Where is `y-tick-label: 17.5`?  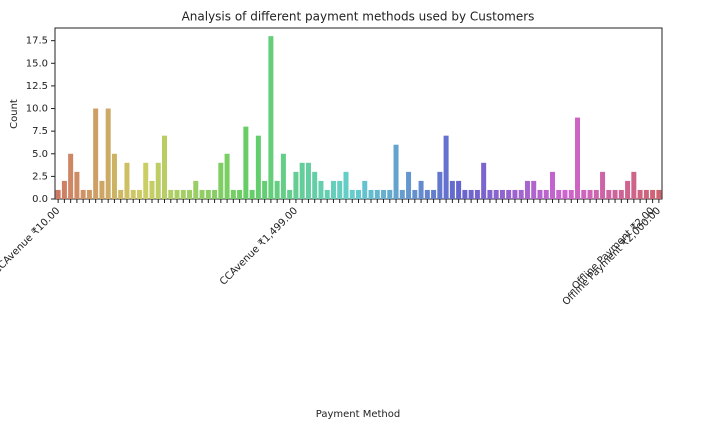
y-tick-label: 17.5 is located at coordinates (37, 41).